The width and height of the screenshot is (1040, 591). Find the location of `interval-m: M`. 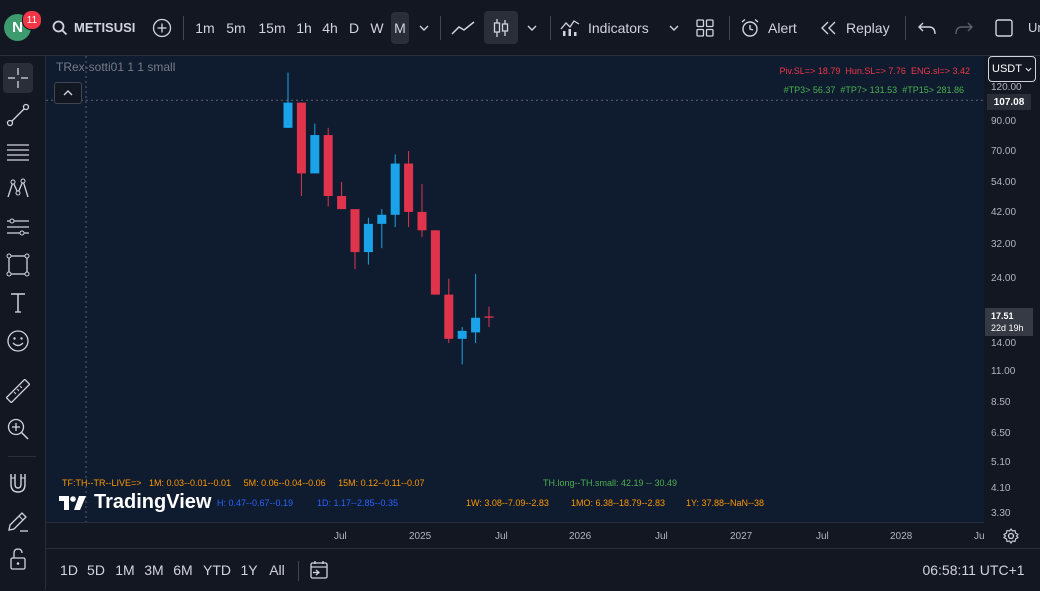

interval-m: M is located at coordinates (400, 28).